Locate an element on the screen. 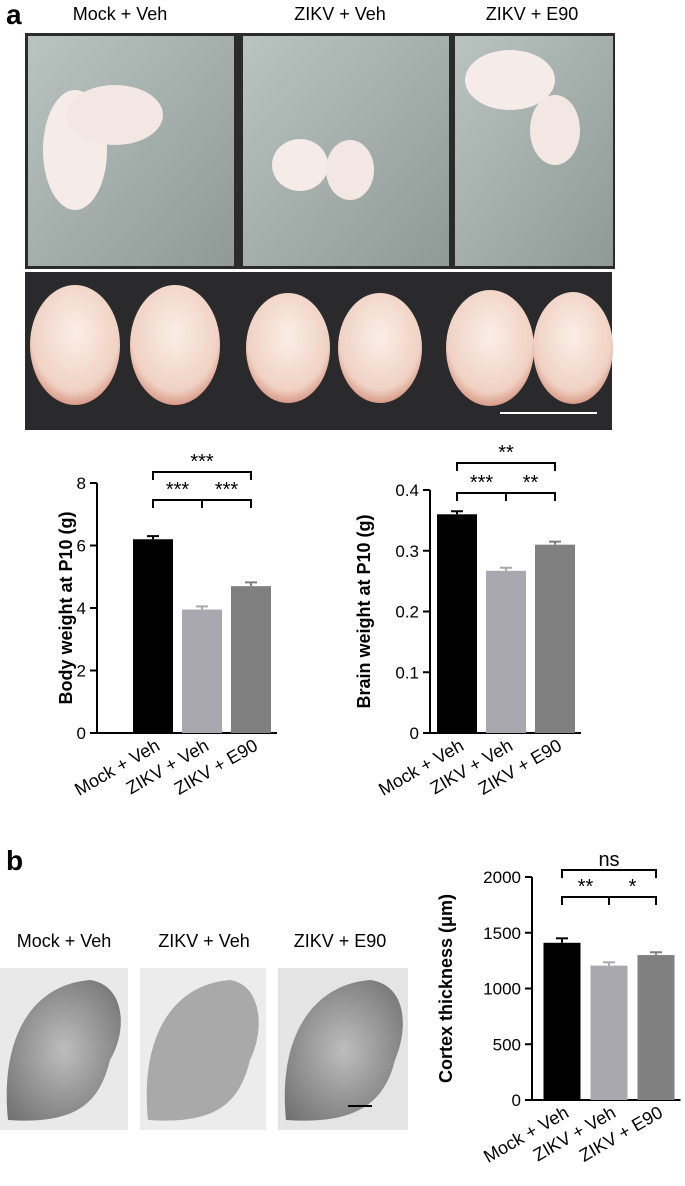  y-tick-label: 0.2 is located at coordinates (407, 612).